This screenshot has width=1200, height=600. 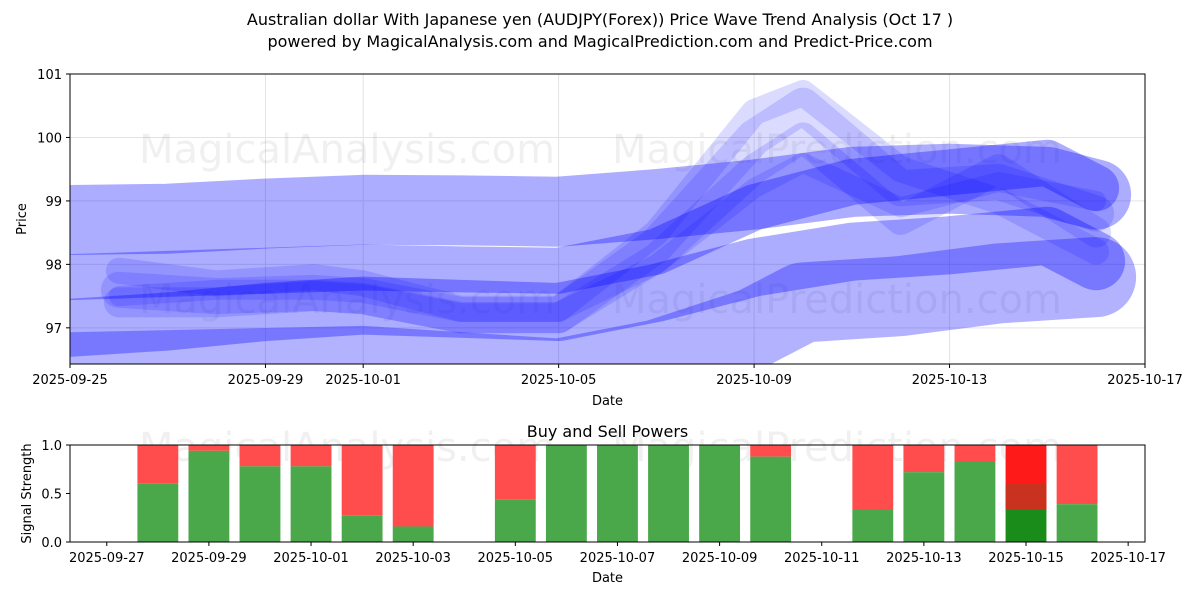 I want to click on signal-y-tick-label: 0.0, so click(x=51, y=543).